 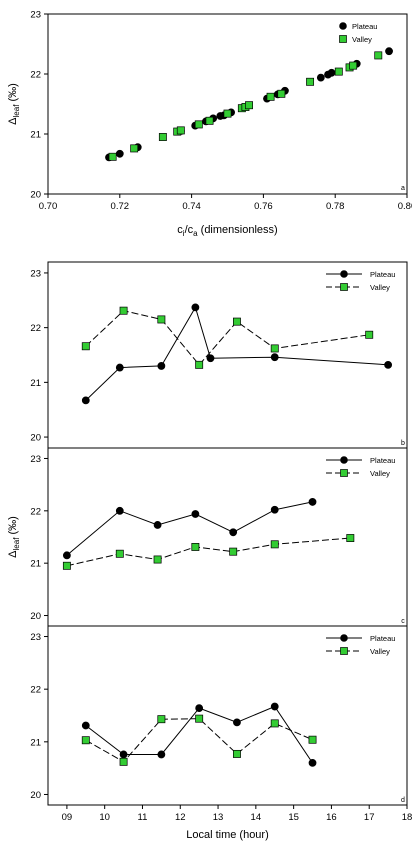 I want to click on x-tick-label: 11, so click(x=143, y=817).